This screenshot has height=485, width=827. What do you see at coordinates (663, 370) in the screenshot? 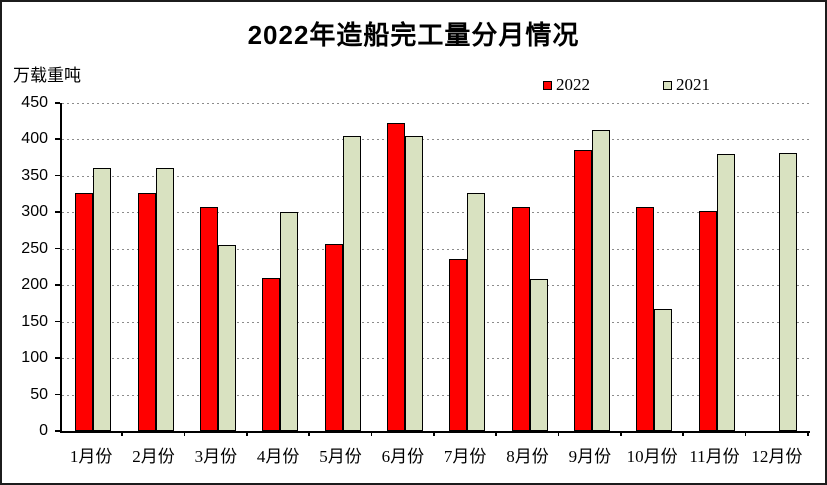
I see `bar-2021-10月份` at bounding box center [663, 370].